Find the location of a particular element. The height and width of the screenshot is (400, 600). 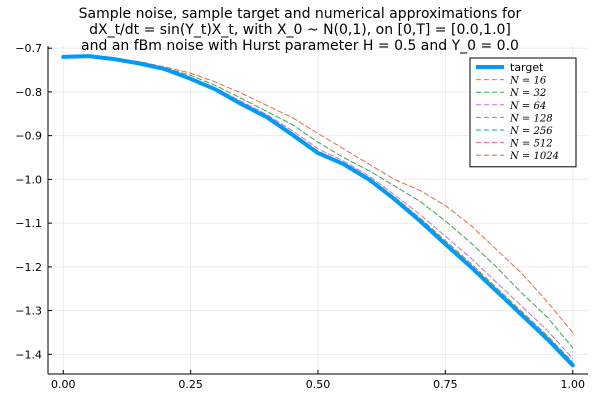

y-tick-label: −0.9 is located at coordinates (28, 136).